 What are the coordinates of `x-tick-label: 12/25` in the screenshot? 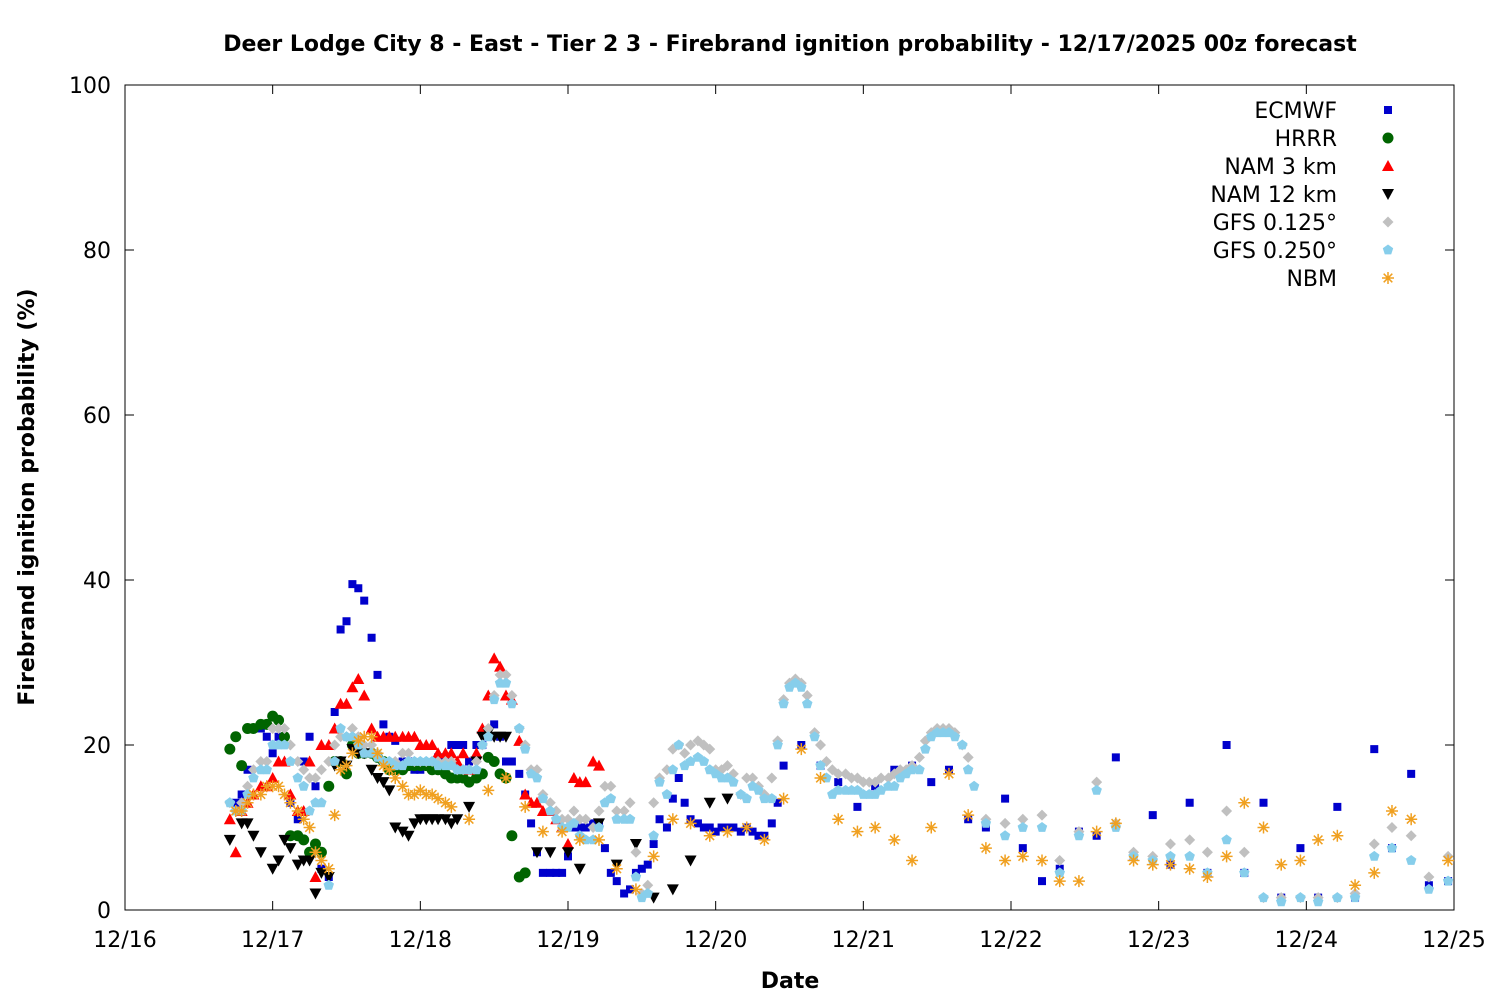 It's located at (1453, 940).